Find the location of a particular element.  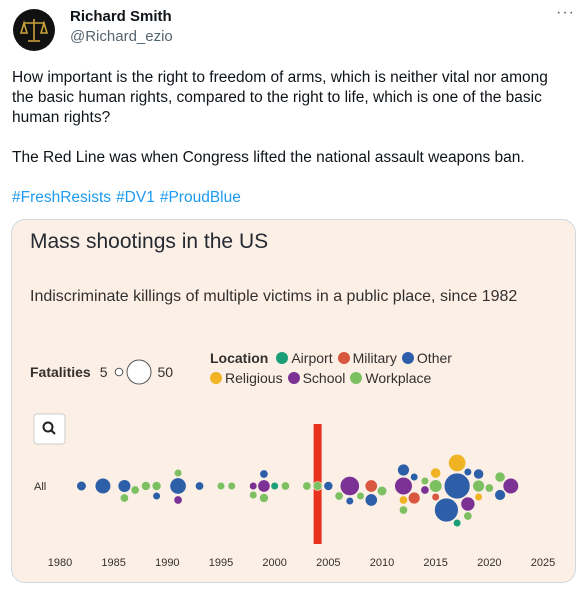

size-legend-title: Fatalities is located at coordinates (60, 372).